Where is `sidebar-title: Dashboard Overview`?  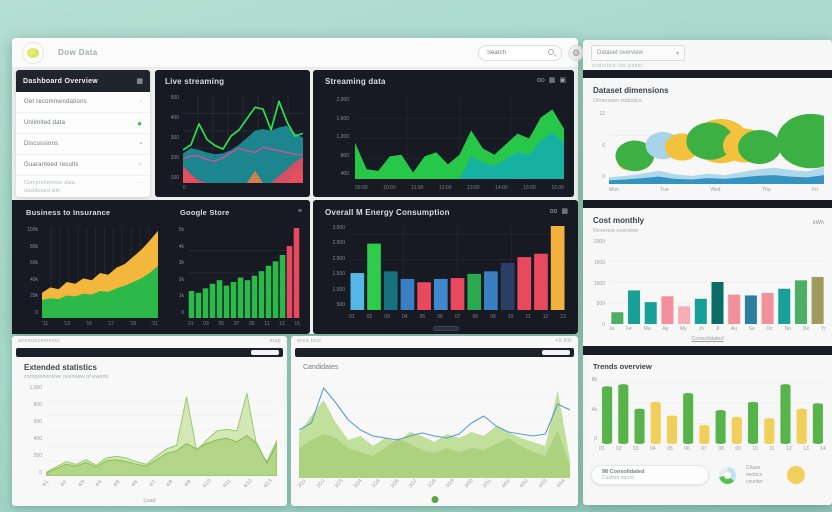 sidebar-title: Dashboard Overview is located at coordinates (61, 81).